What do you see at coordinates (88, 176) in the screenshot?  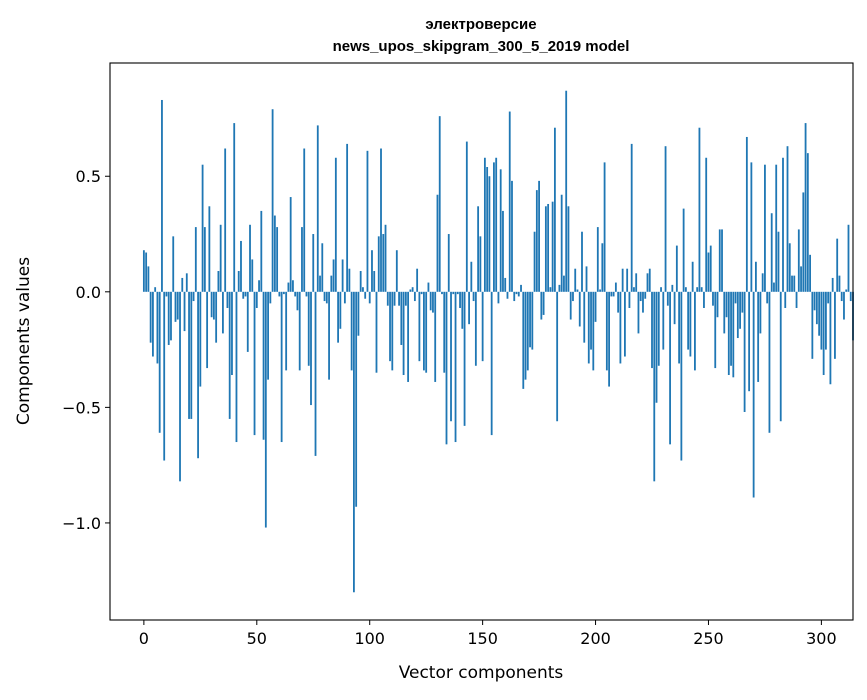 I see `y-tick-label: 0.5` at bounding box center [88, 176].